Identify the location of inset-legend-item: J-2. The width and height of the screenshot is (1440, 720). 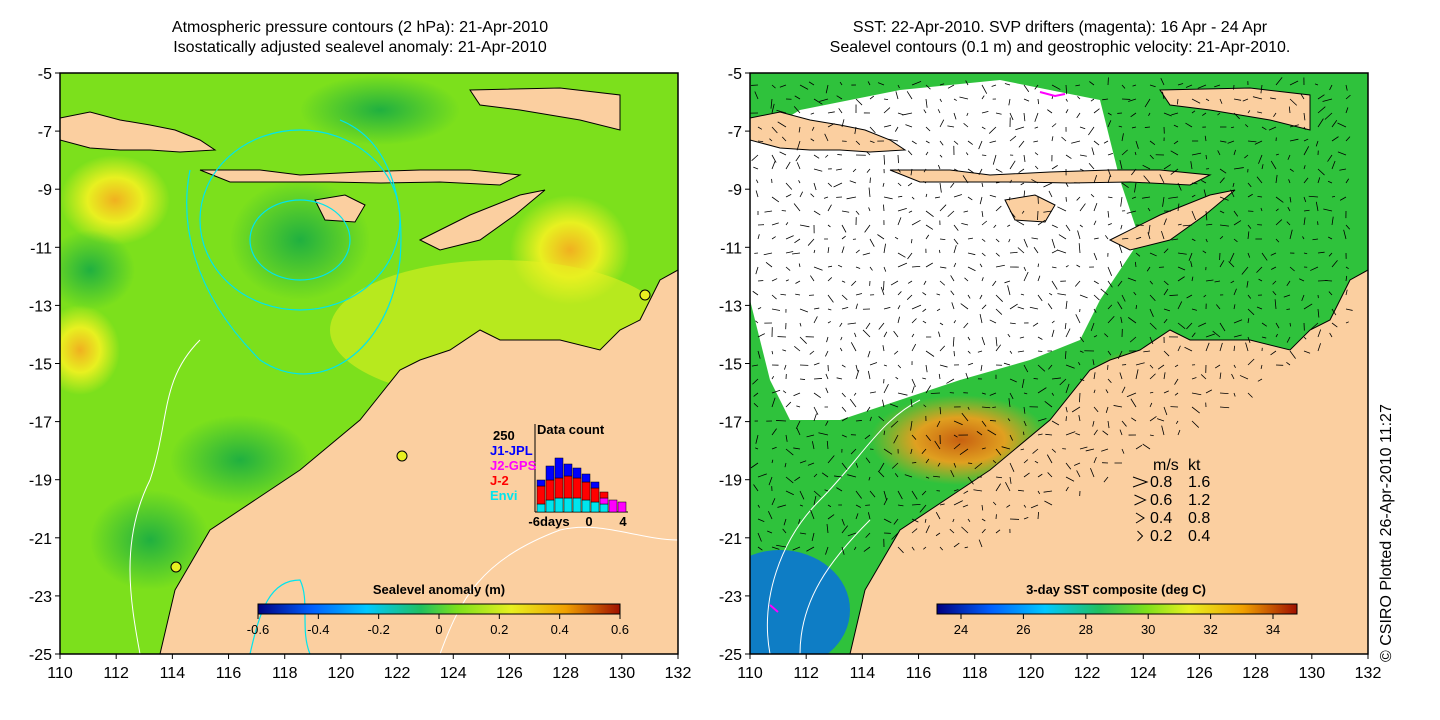
(499, 480).